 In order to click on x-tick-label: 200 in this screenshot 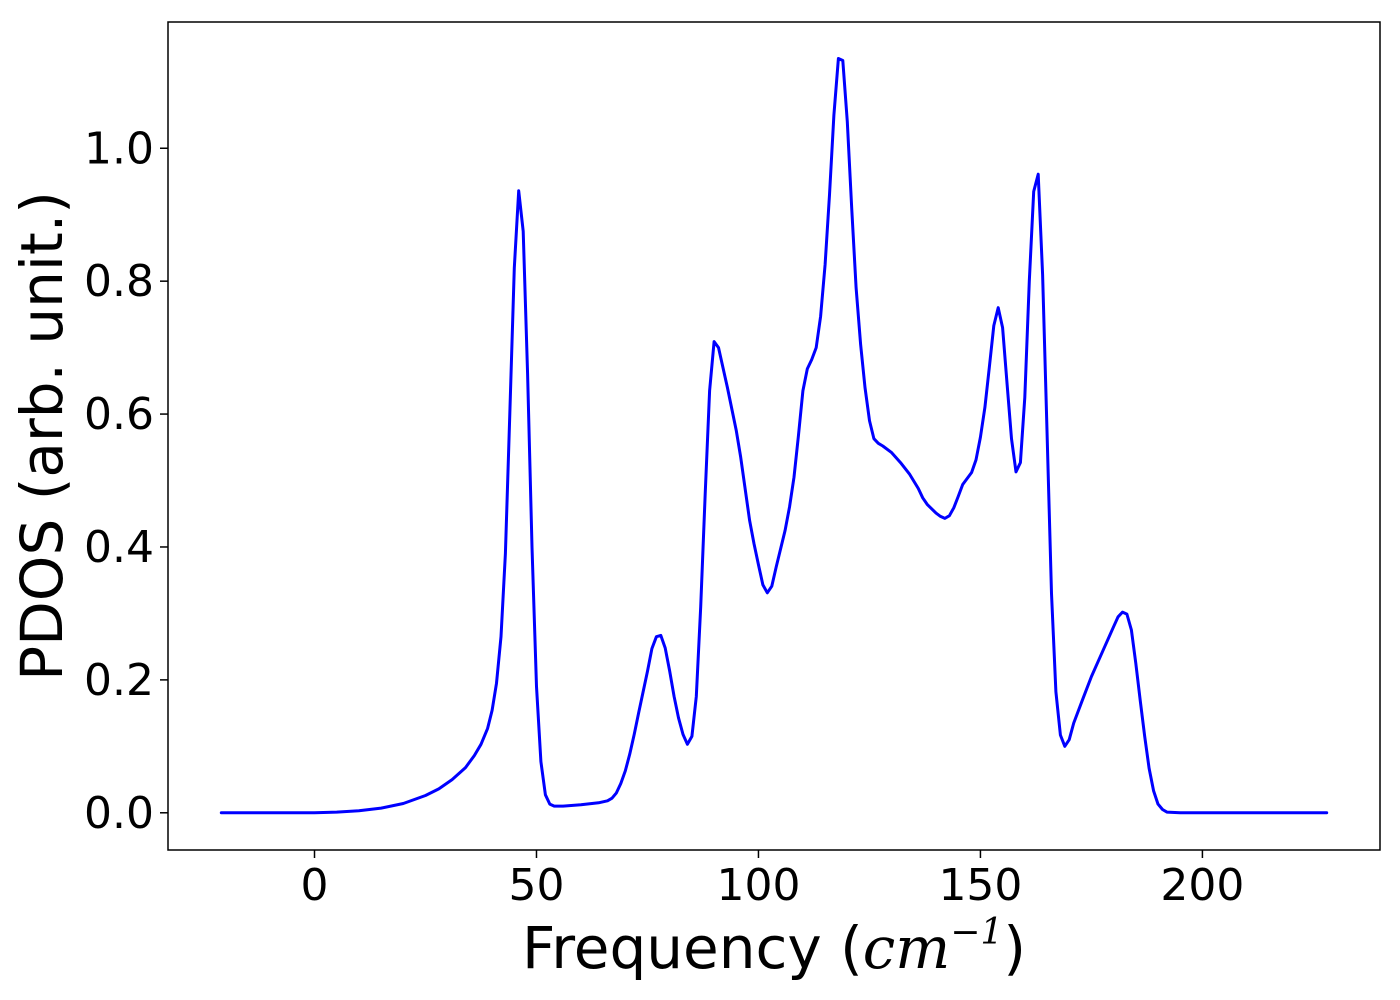, I will do `click(1202, 885)`.